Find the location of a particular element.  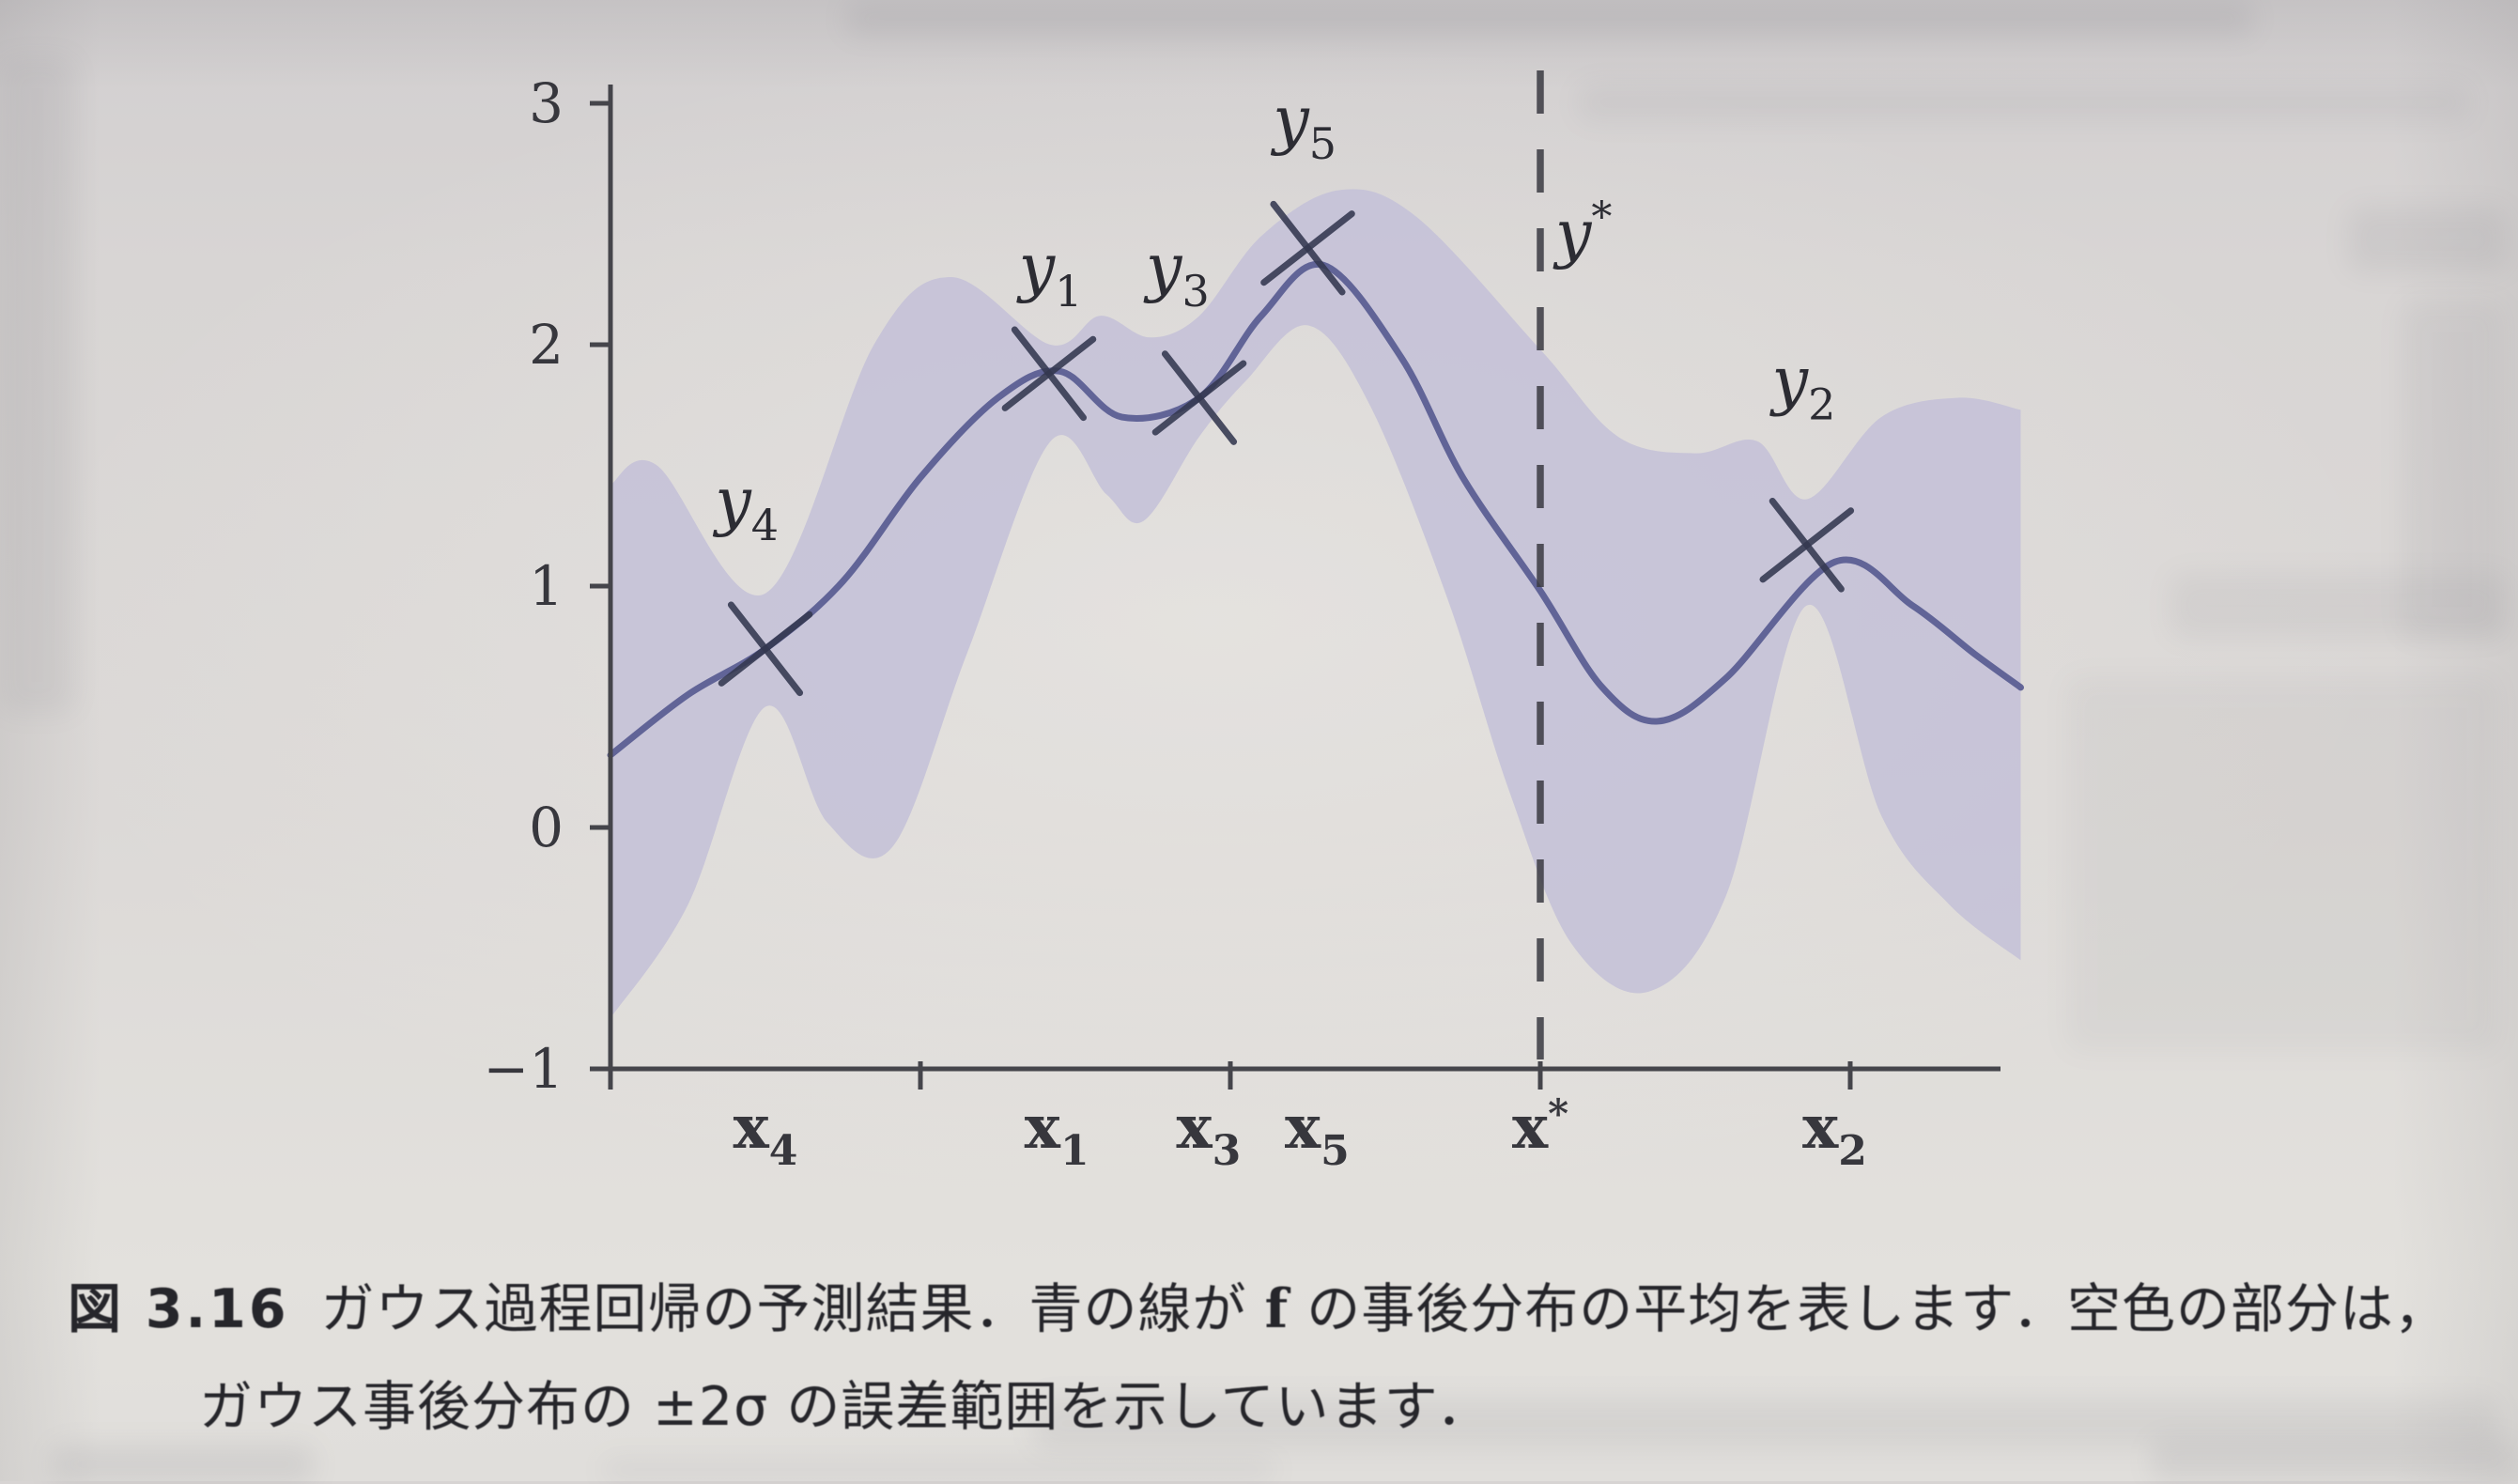

point-label-y4: y4 is located at coordinates (745, 508).